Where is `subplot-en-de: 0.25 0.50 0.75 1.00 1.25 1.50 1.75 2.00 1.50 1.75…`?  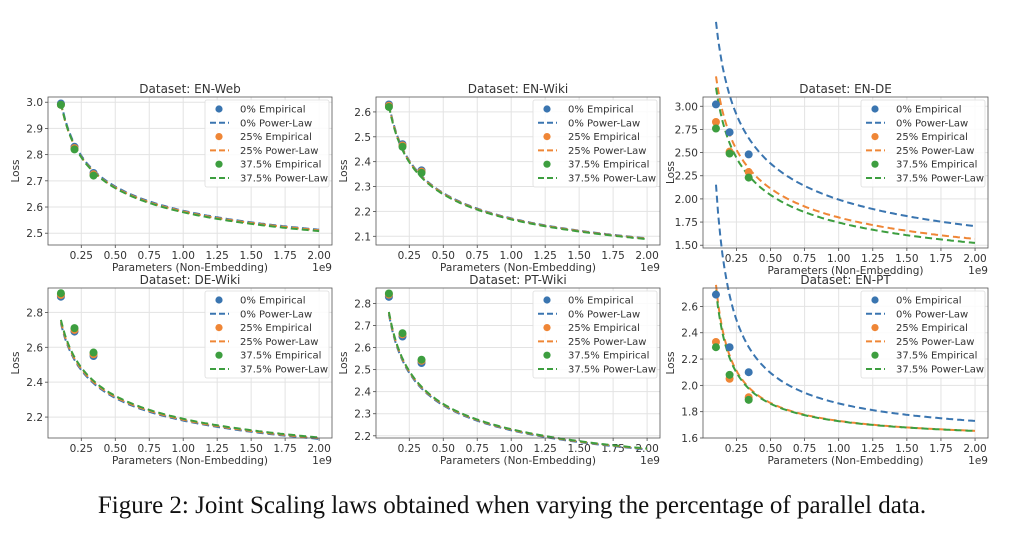
subplot-en-de: 0.25 0.50 0.75 1.00 1.25 1.50 1.75 2.00 1.50 1.75… is located at coordinates (827, 149).